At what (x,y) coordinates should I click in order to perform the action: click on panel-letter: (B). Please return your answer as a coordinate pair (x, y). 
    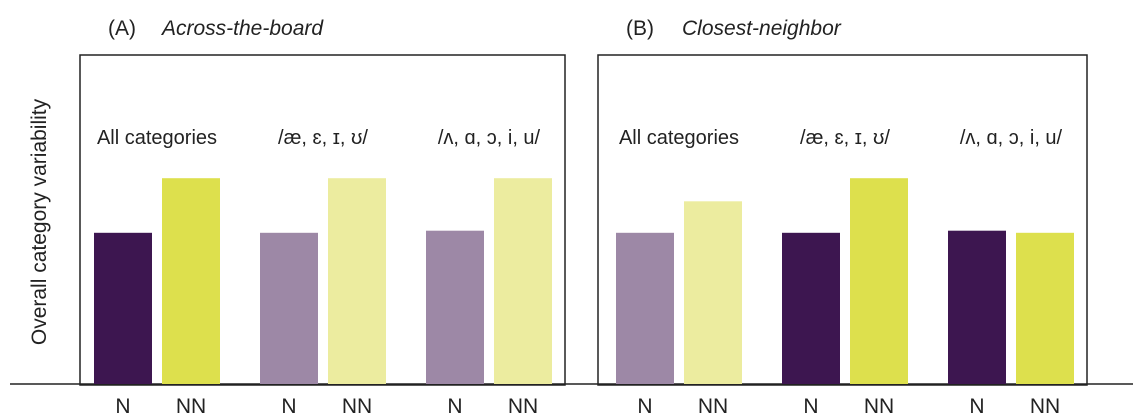
    Looking at the image, I should click on (640, 28).